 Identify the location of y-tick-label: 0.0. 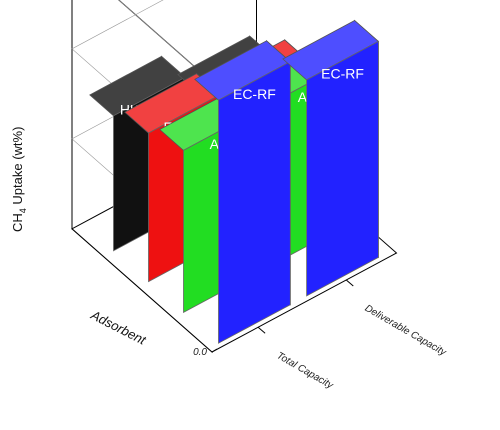
(200, 352).